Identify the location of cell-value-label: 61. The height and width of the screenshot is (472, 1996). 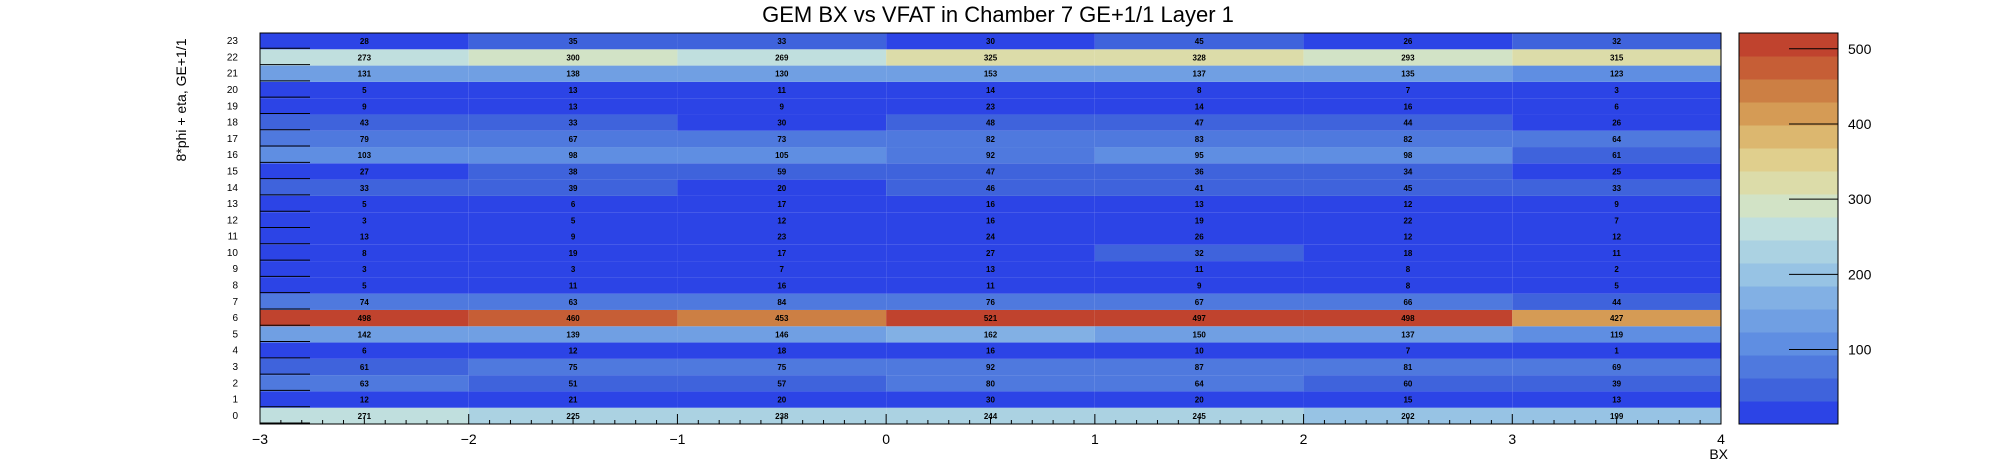
(1616, 155).